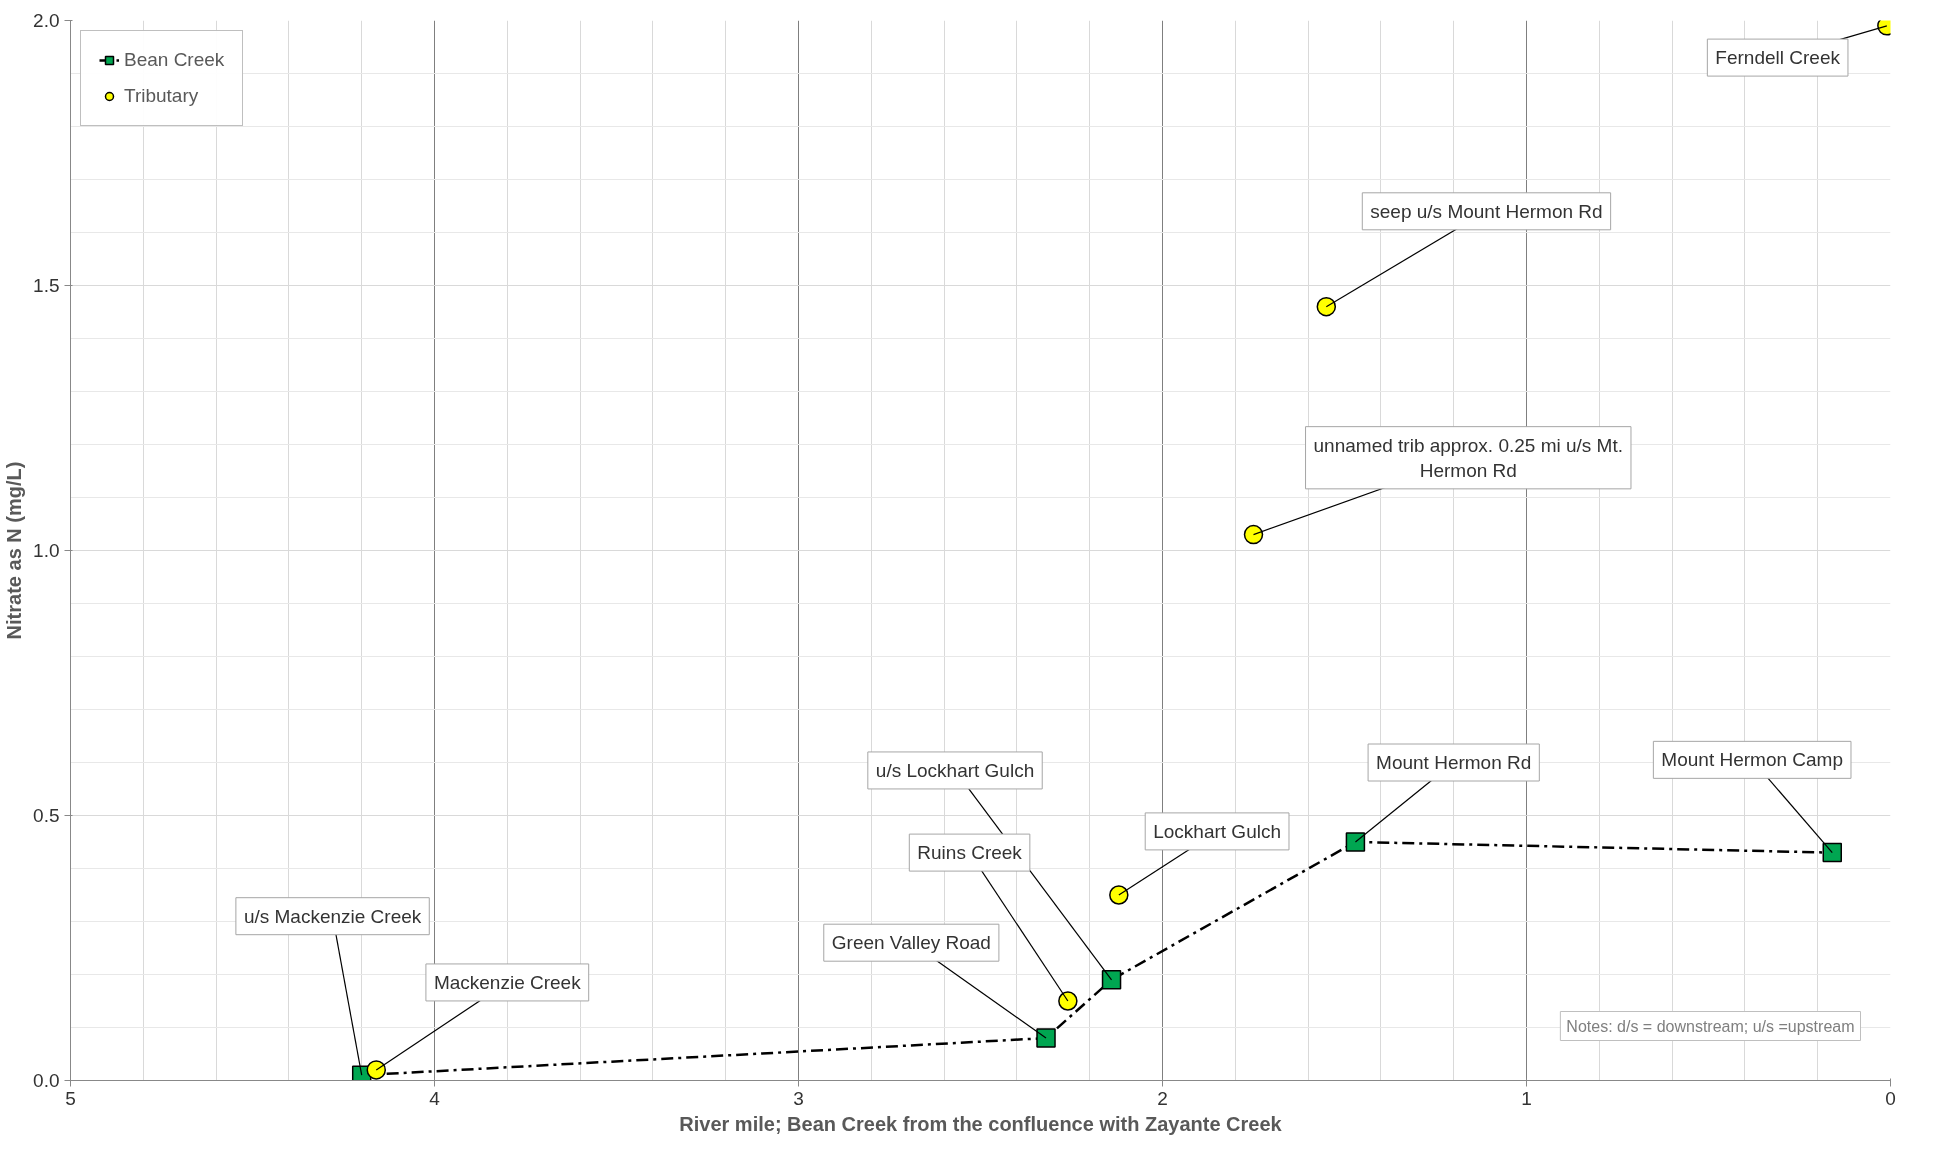  Describe the element at coordinates (507, 982) in the screenshot. I see `annotation: Mackenzie Creek` at that location.